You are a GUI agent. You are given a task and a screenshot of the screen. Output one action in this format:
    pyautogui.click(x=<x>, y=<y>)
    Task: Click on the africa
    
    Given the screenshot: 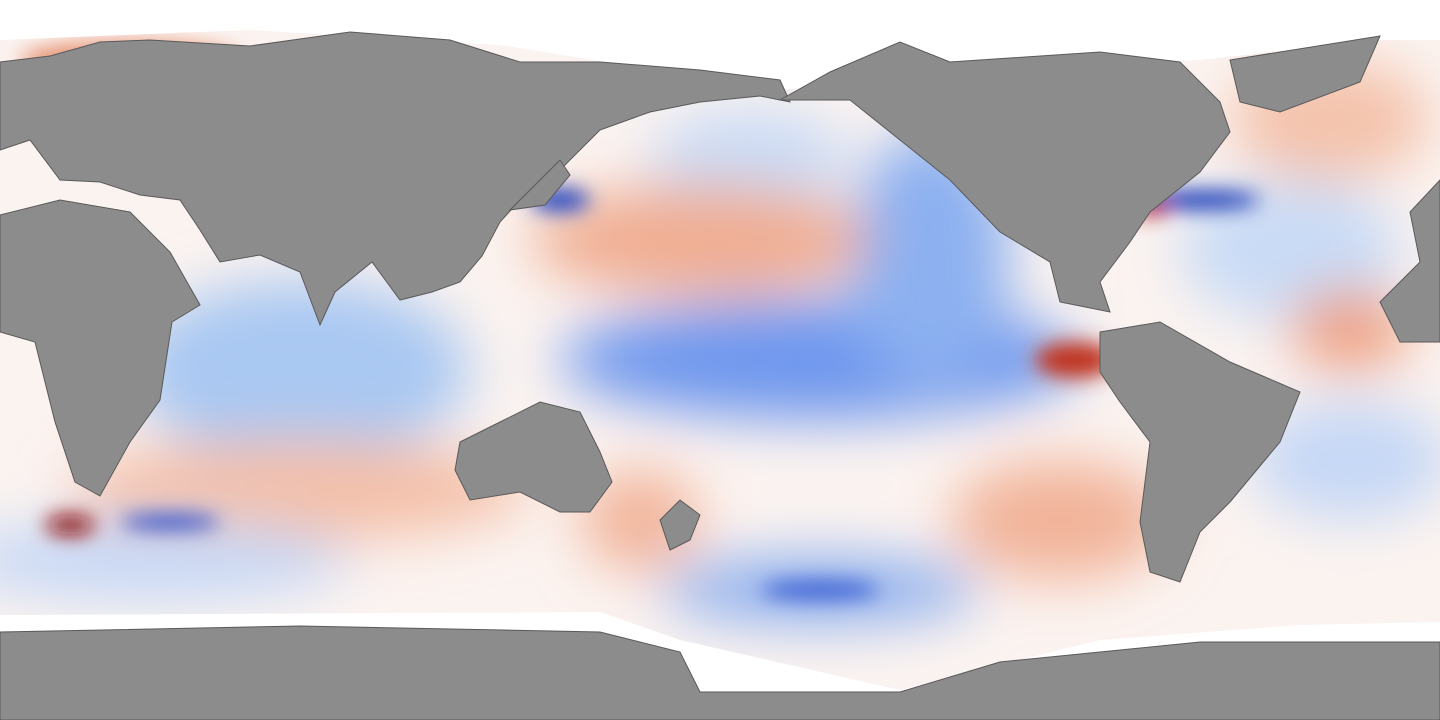 What is the action you would take?
    pyautogui.click(x=100, y=348)
    